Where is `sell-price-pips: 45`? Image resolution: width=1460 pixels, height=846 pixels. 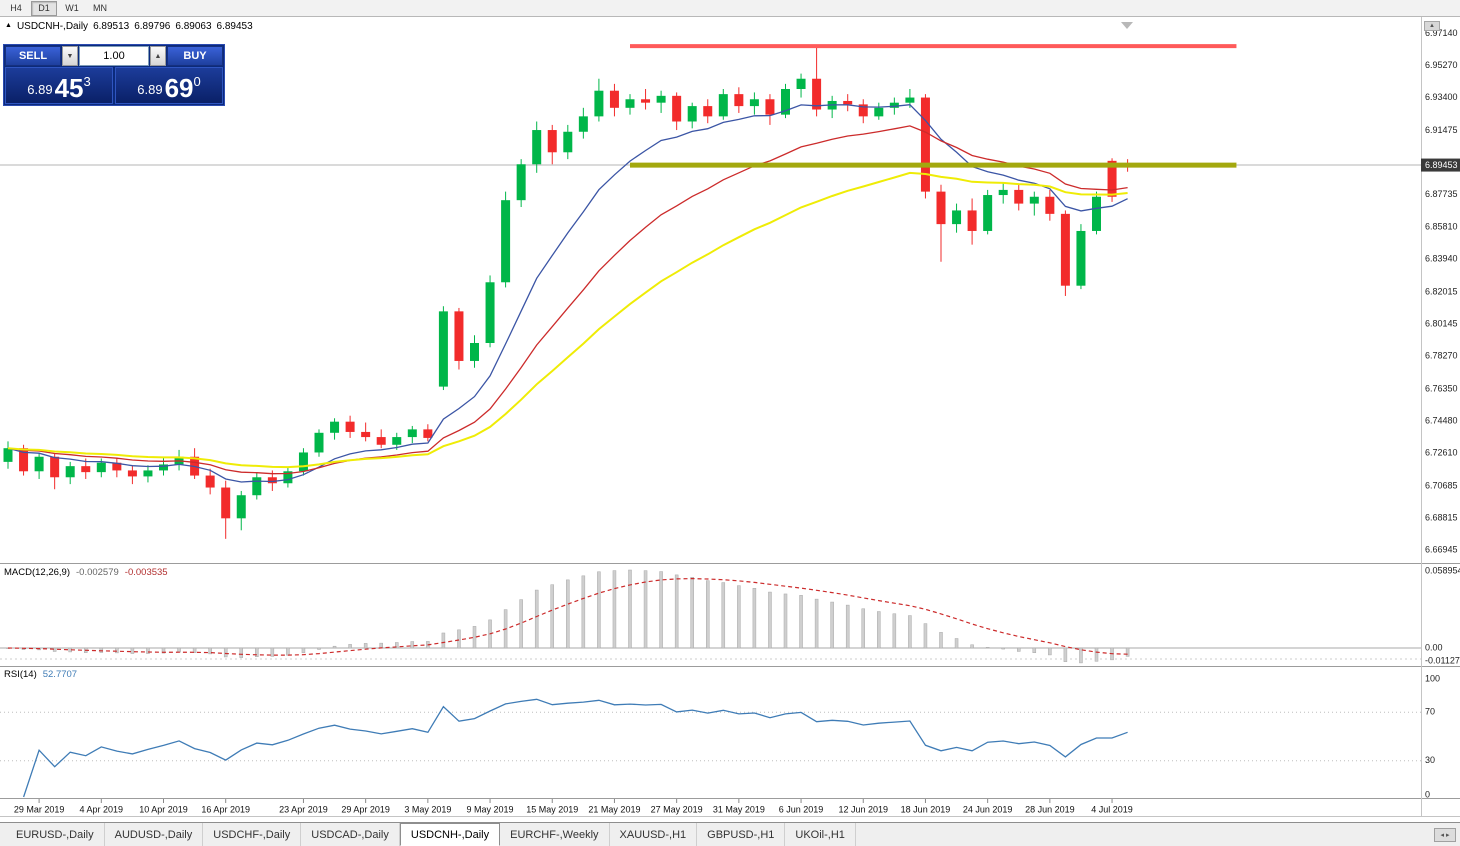 sell-price-pips: 45 is located at coordinates (69, 88).